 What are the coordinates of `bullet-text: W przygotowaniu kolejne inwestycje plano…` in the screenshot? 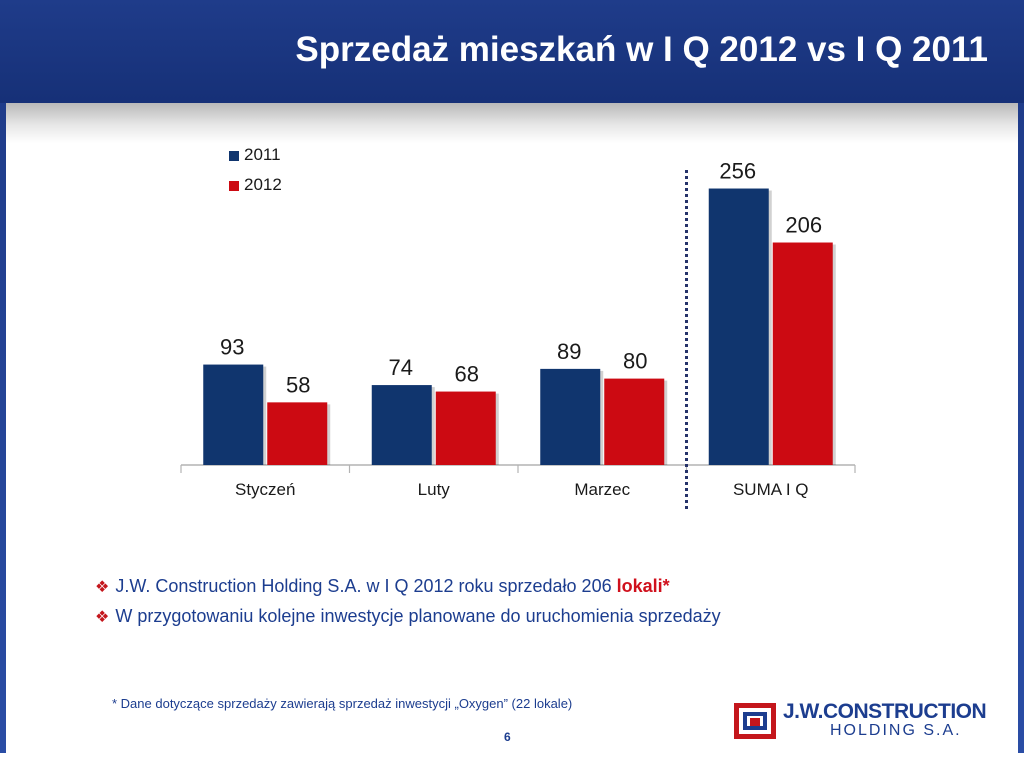 It's located at (418, 616).